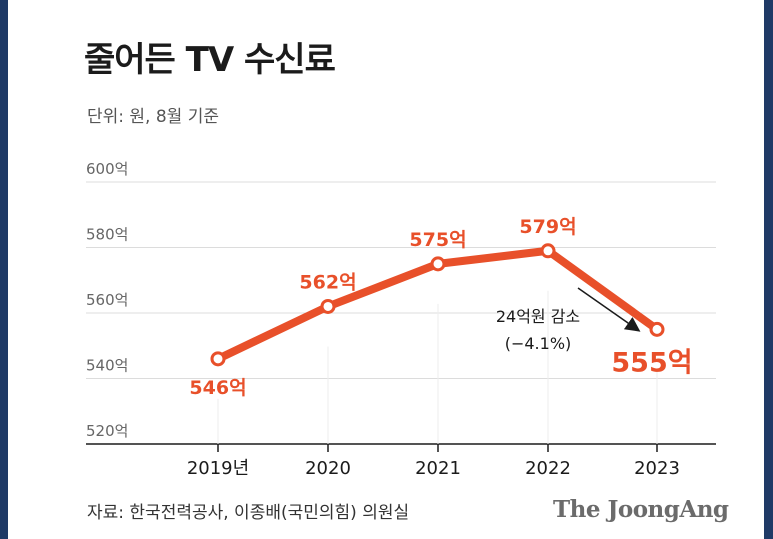 The width and height of the screenshot is (773, 539). I want to click on y-tick-label: 520억, so click(107, 431).